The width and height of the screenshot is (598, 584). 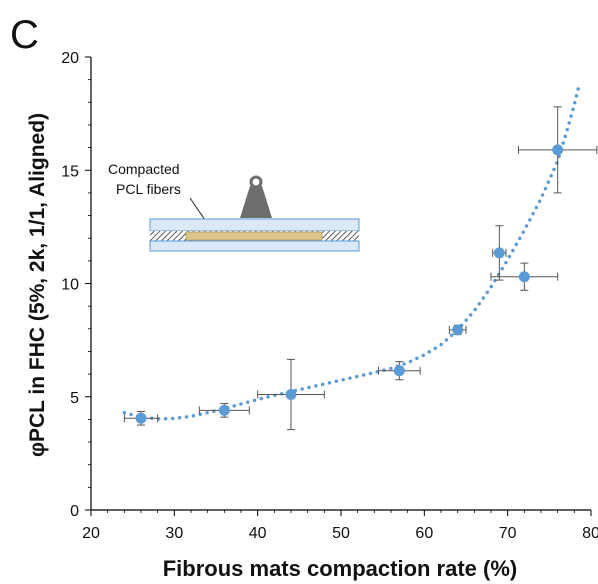 What do you see at coordinates (256, 182) in the screenshot?
I see `weight-hook-icon` at bounding box center [256, 182].